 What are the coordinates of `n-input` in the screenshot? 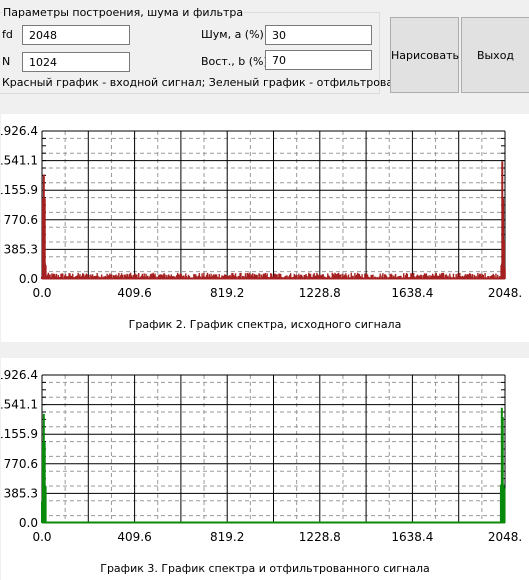 It's located at (76, 62).